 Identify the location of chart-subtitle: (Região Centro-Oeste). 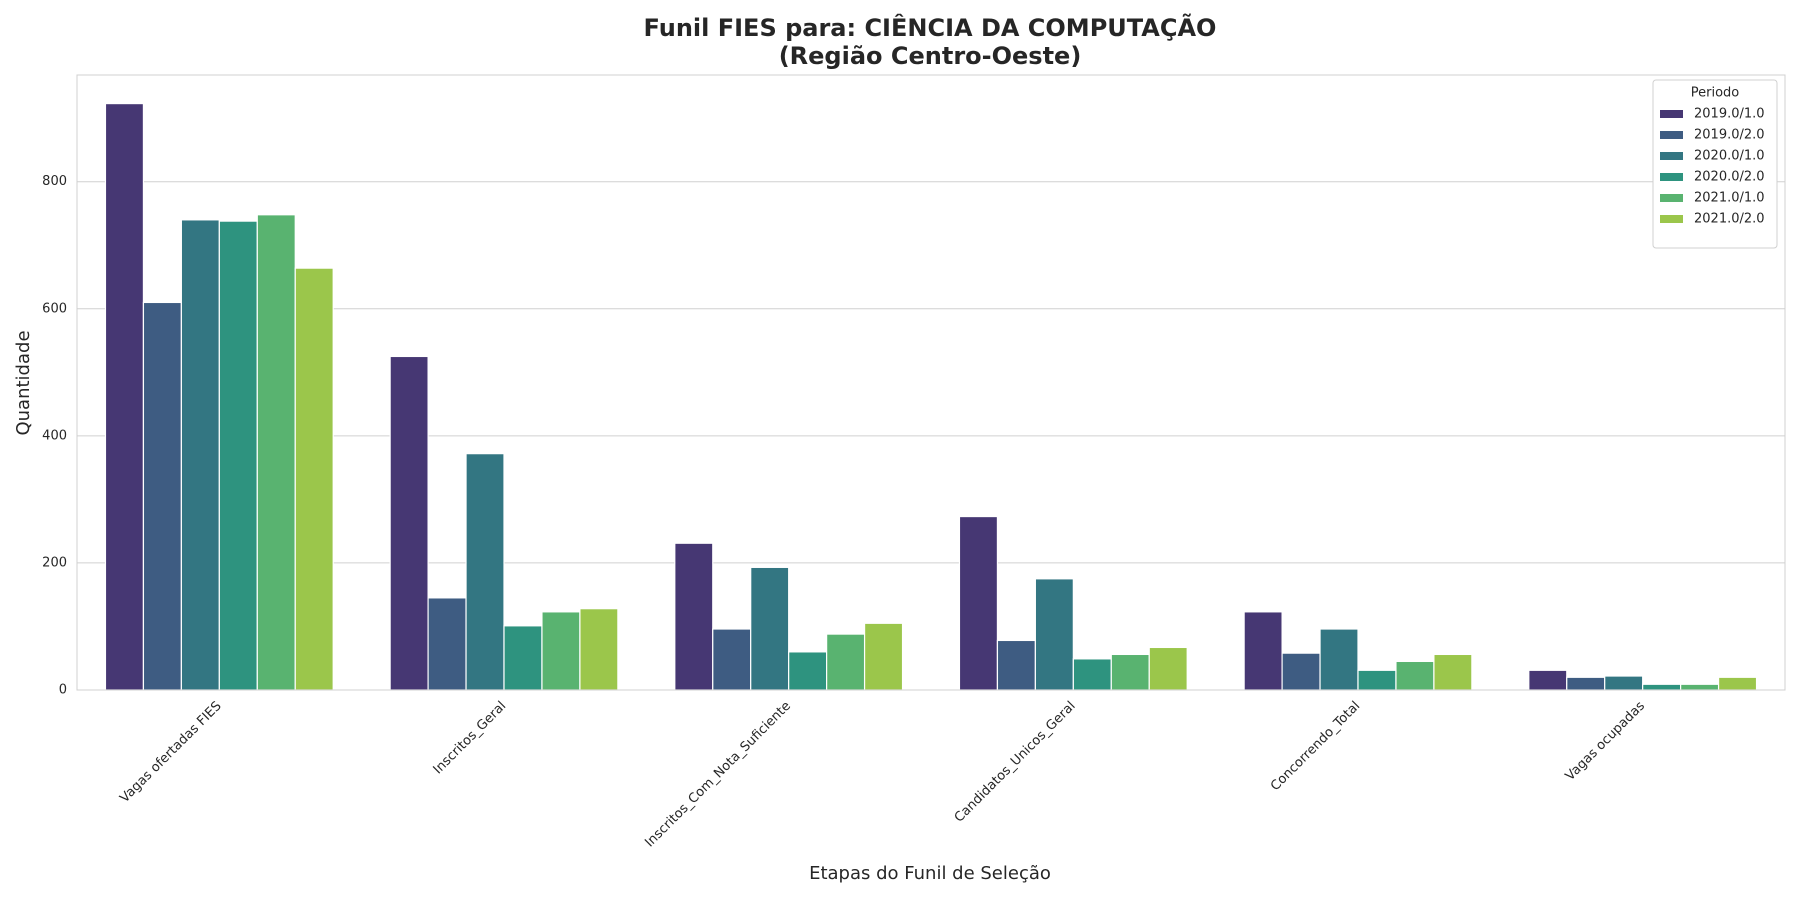
(930, 56).